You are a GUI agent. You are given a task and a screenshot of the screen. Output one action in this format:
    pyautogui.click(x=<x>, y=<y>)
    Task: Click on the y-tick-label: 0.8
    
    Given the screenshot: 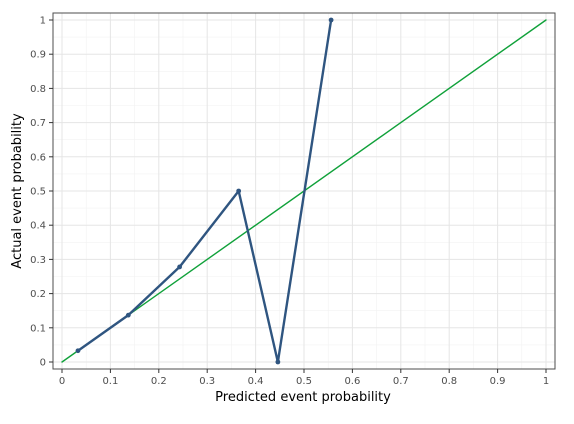 What is the action you would take?
    pyautogui.click(x=38, y=89)
    